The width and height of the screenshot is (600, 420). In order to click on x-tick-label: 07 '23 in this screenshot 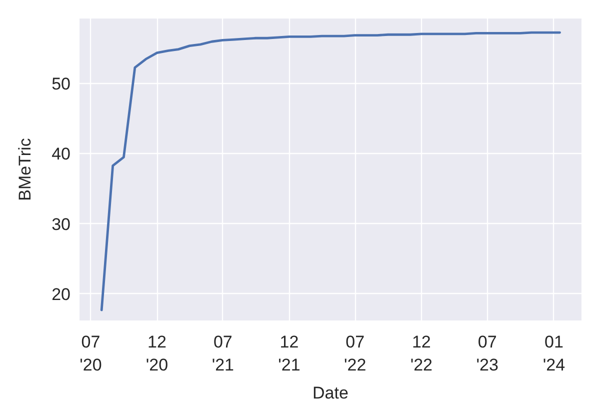, I will do `click(487, 353)`.